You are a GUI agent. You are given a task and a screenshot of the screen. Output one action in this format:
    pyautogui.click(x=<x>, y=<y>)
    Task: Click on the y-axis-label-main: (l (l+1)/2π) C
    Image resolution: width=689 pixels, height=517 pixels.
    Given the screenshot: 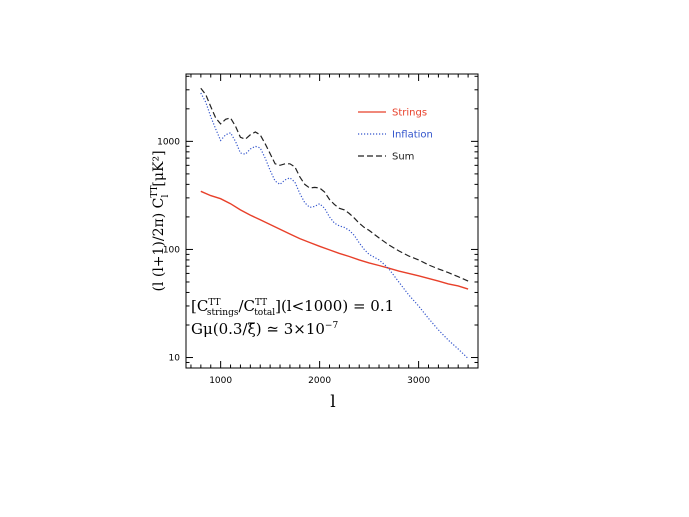 What is the action you would take?
    pyautogui.click(x=159, y=245)
    